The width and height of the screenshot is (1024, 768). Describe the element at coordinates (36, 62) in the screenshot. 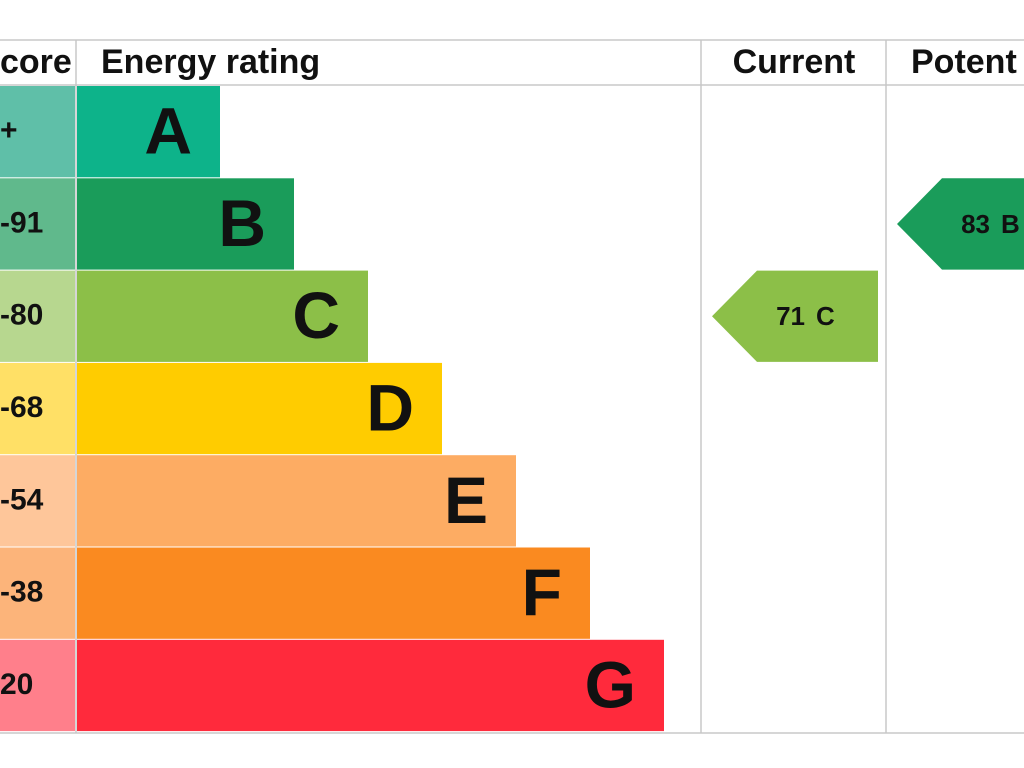

I see `header-score: core` at that location.